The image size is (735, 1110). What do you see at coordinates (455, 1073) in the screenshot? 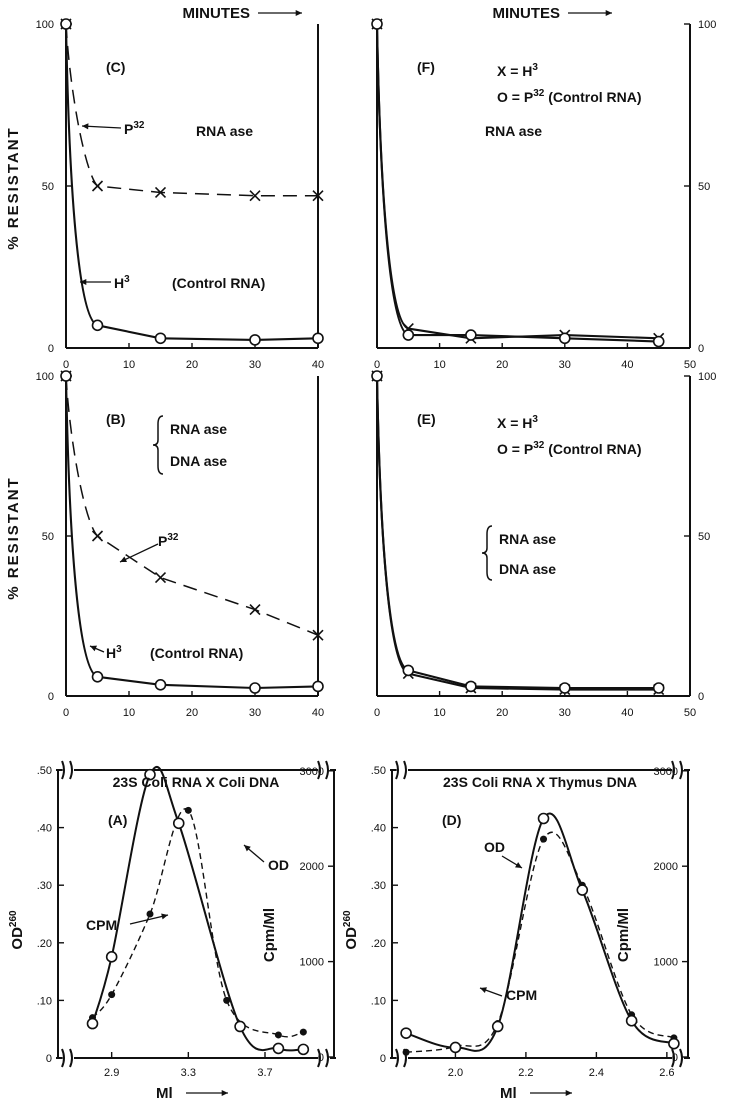
I see `panel-d-x-tick-label: 2.0` at bounding box center [455, 1073].